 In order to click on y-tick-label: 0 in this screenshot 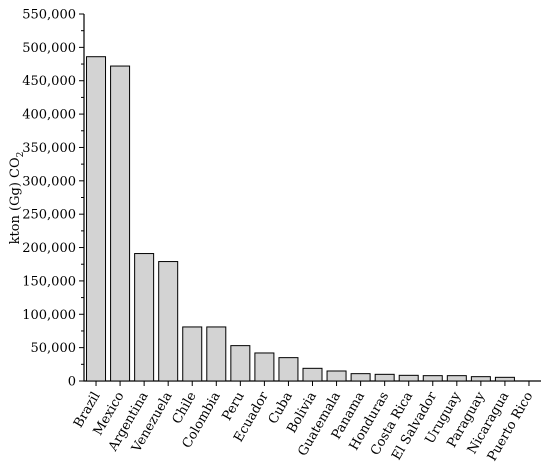, I will do `click(72, 382)`.